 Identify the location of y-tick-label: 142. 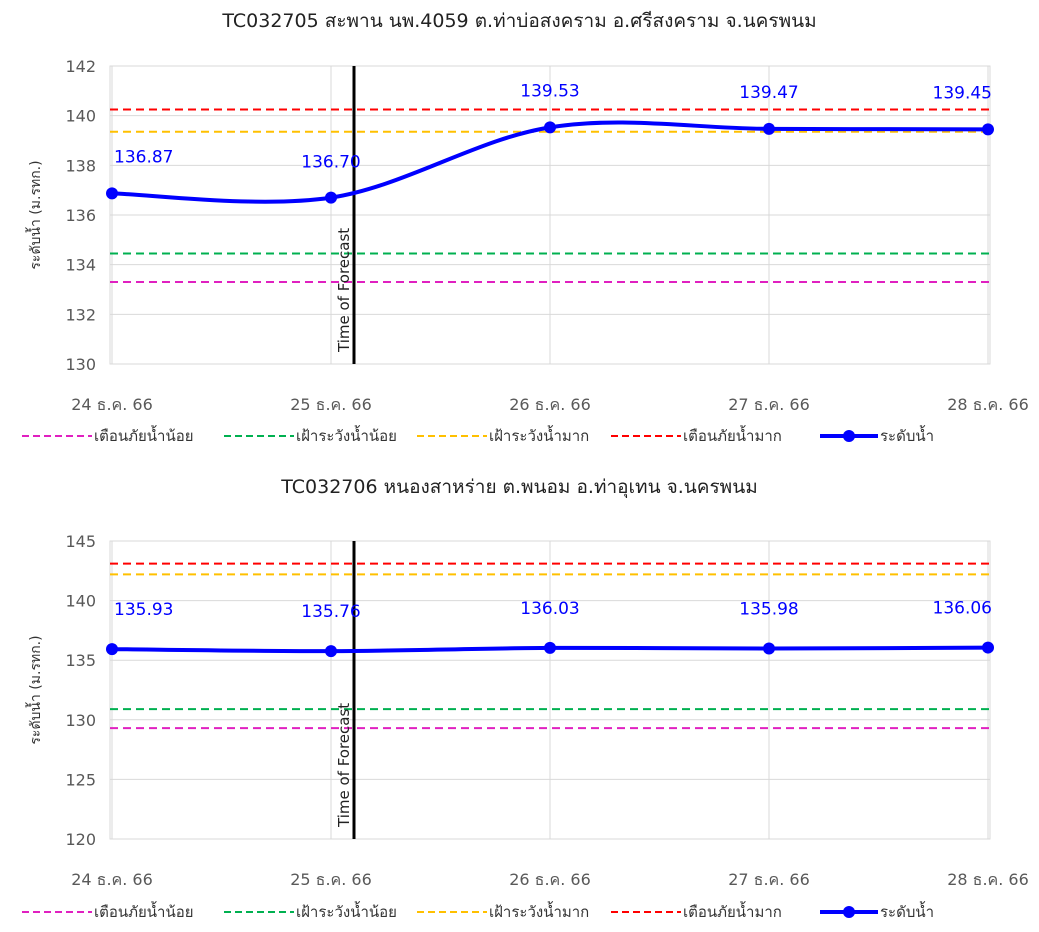
(80, 66).